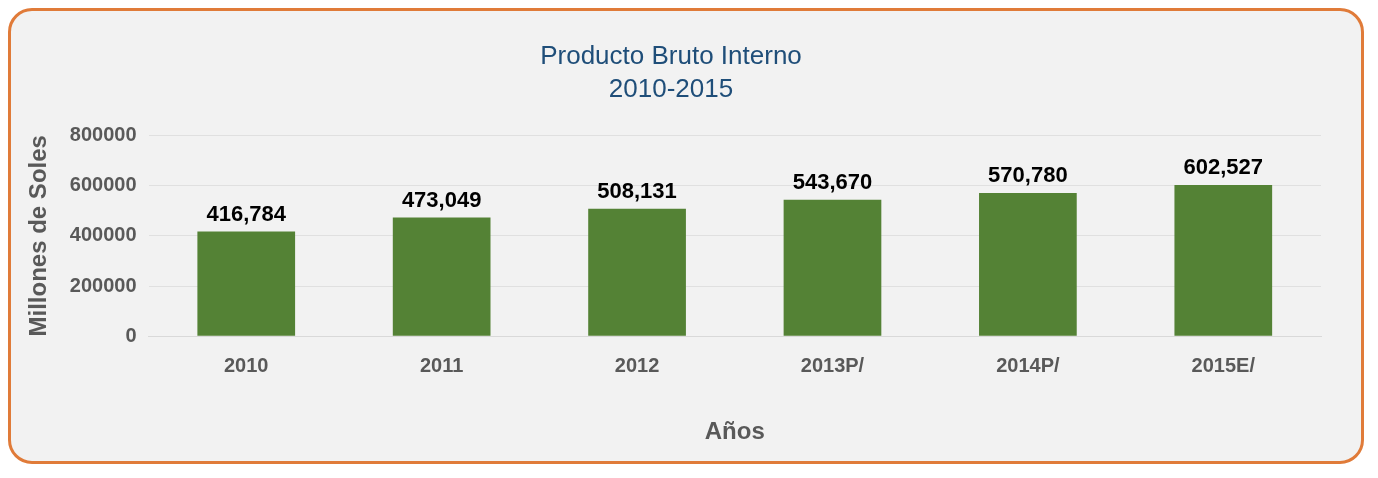 The image size is (1378, 478). I want to click on data-label: 570,780, so click(1028, 174).